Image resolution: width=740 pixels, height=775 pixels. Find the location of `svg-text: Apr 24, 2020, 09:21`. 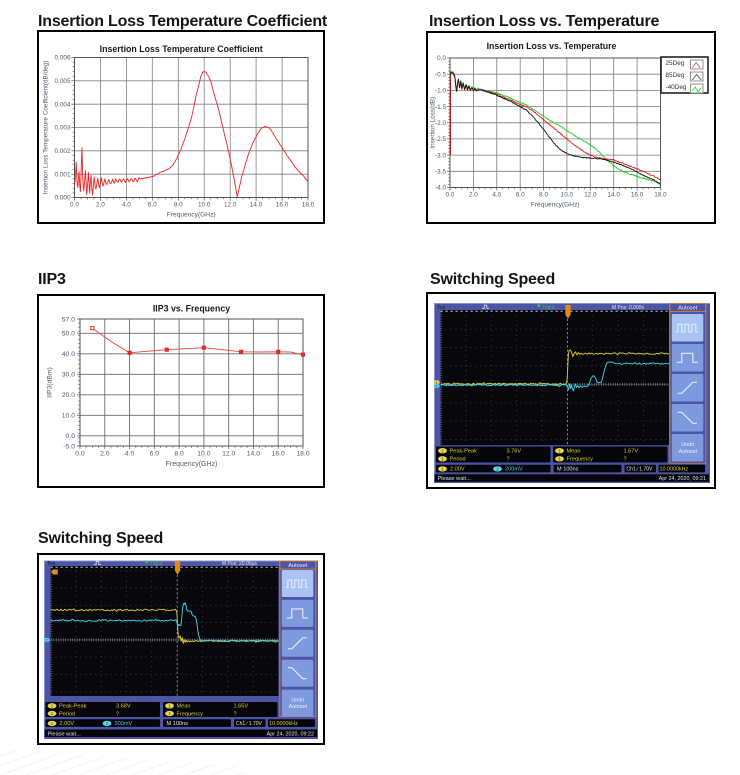

svg-text: Apr 24, 2020, 09:21 is located at coordinates (682, 479).